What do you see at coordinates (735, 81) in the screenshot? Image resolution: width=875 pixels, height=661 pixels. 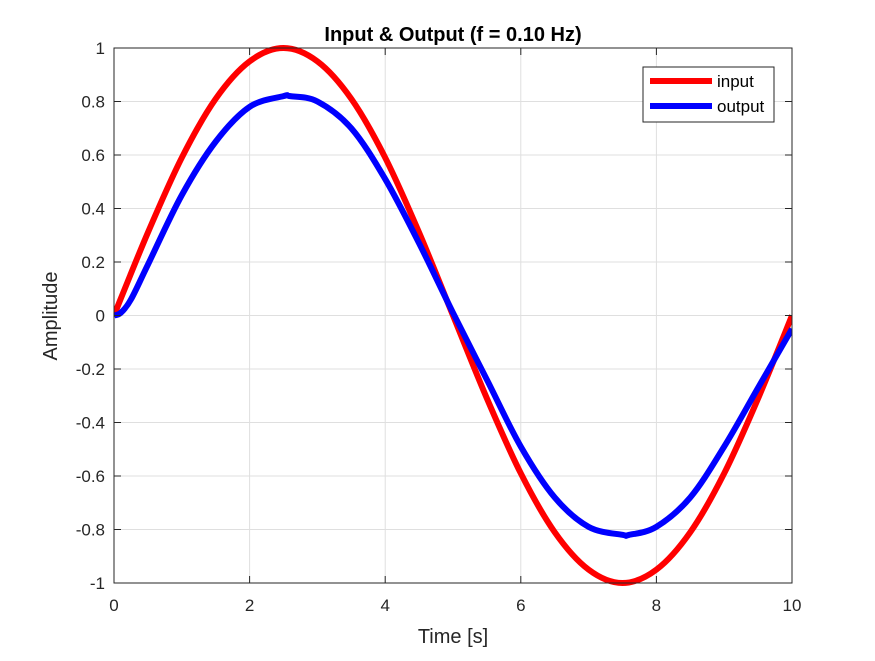 I see `legend-label-input: input` at bounding box center [735, 81].